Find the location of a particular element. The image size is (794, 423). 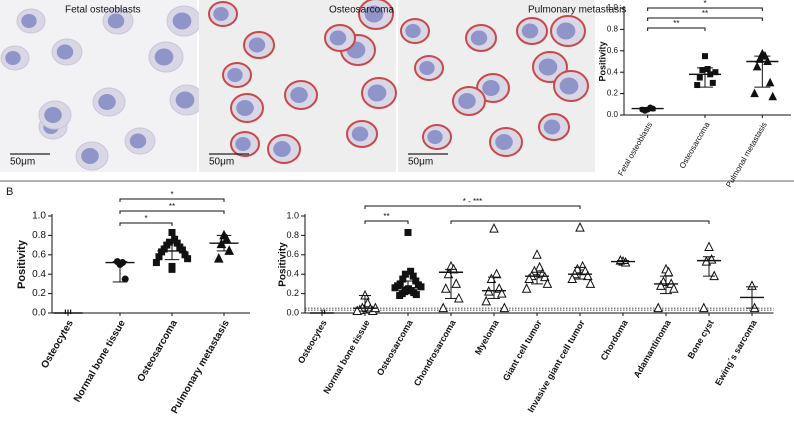

significance-label: ** is located at coordinates (172, 206).